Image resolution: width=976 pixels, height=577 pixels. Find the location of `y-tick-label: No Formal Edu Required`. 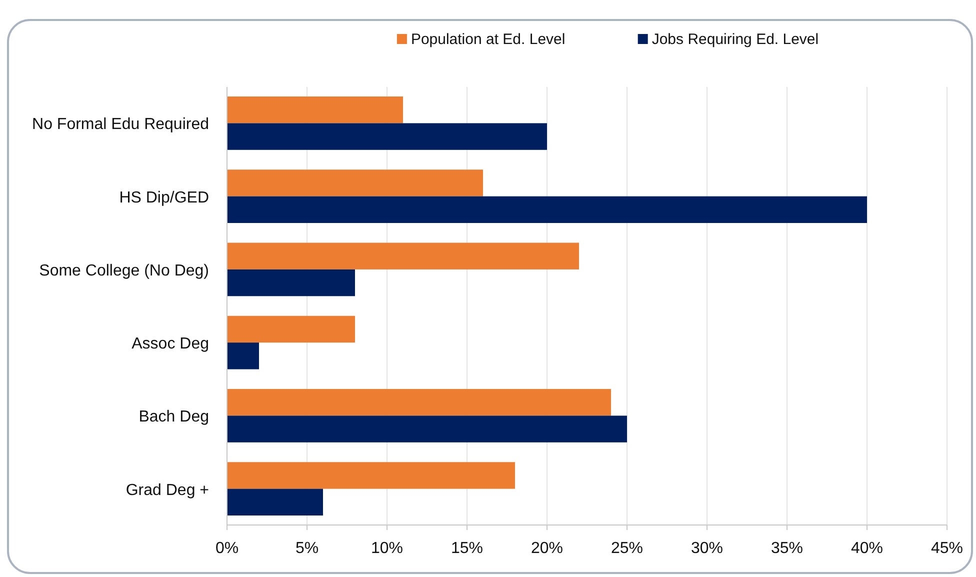

y-tick-label: No Formal Edu Required is located at coordinates (120, 125).